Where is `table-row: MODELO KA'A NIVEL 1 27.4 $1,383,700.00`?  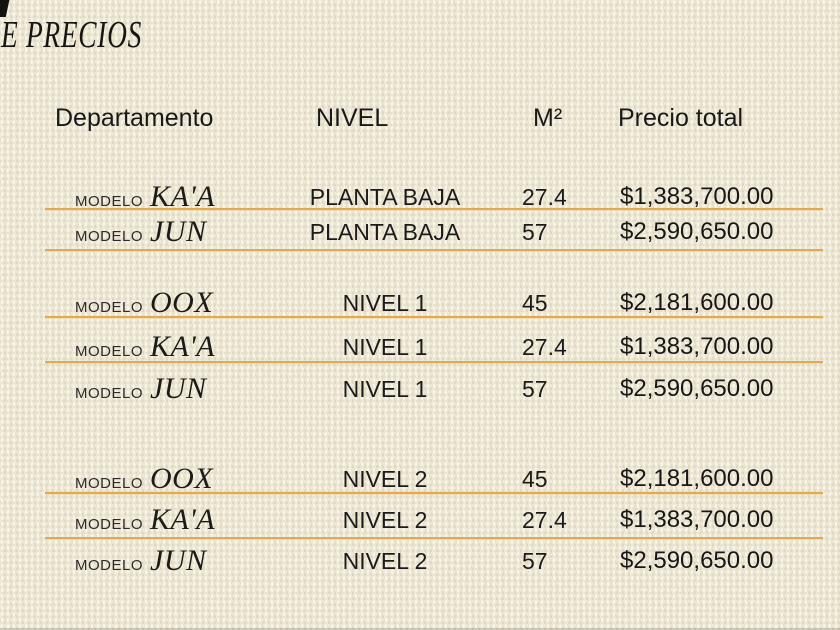
table-row: MODELO KA'A NIVEL 1 27.4 $1,383,700.00 is located at coordinates (420, 347).